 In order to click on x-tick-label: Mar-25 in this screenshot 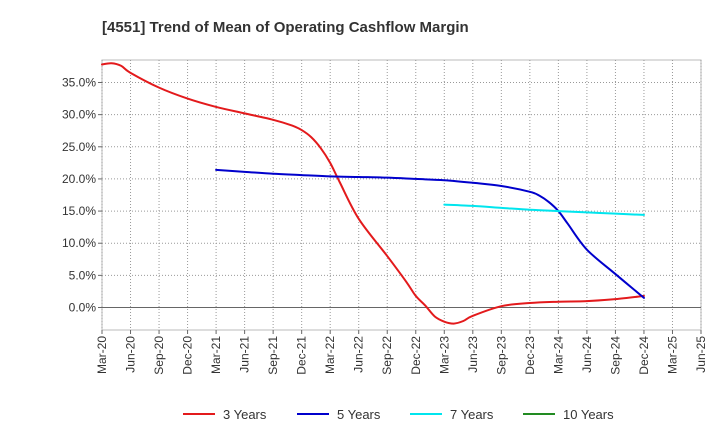, I will do `click(672, 355)`.